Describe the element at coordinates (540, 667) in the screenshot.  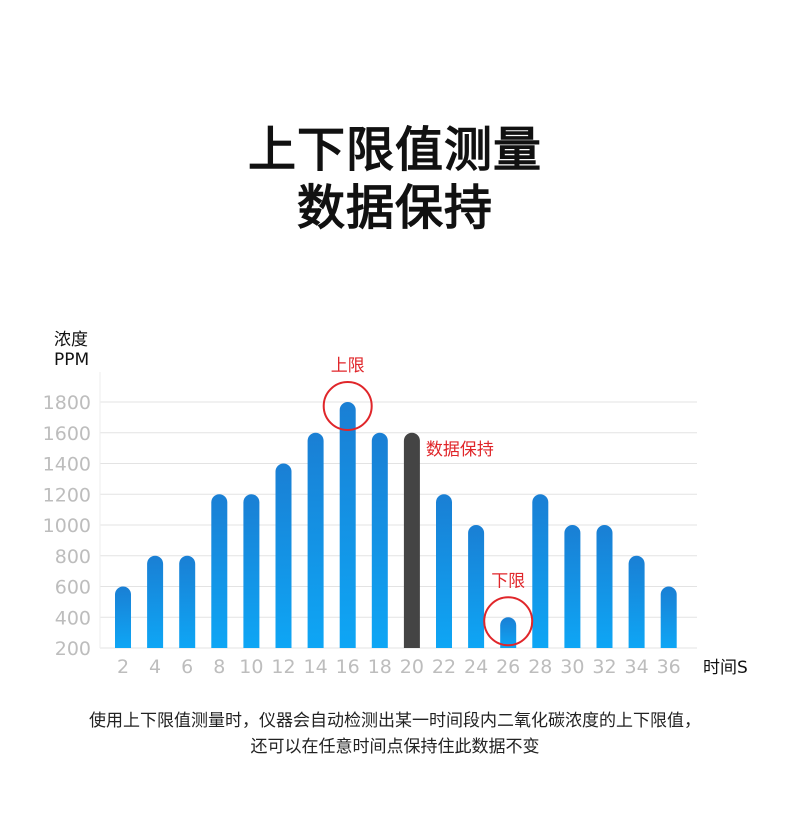
I see `x-tick-label: 28` at that location.